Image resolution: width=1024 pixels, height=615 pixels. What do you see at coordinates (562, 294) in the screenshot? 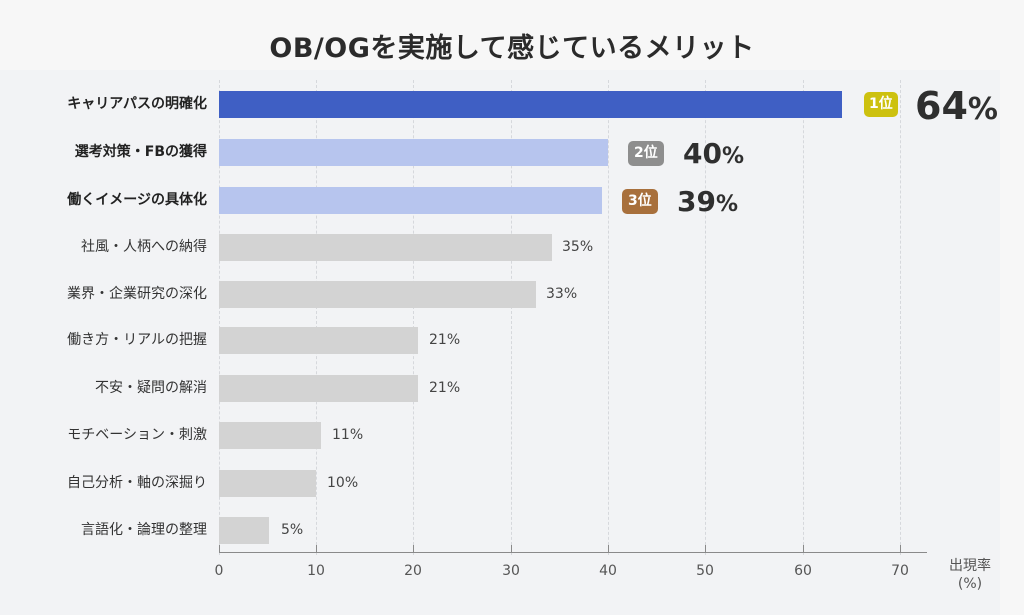
I see `value-label: 33%` at bounding box center [562, 294].